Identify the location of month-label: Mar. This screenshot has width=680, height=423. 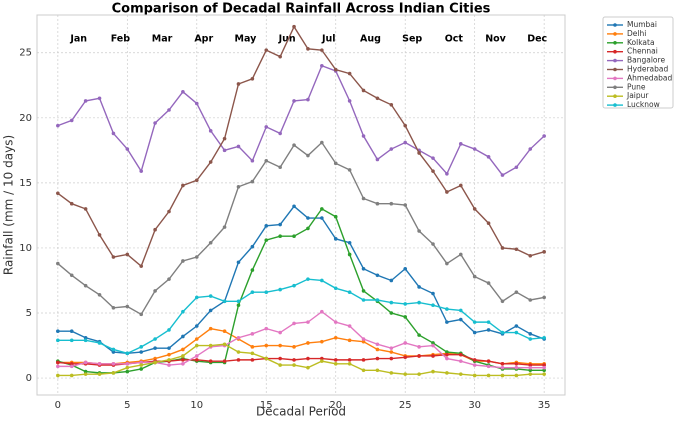
(162, 39).